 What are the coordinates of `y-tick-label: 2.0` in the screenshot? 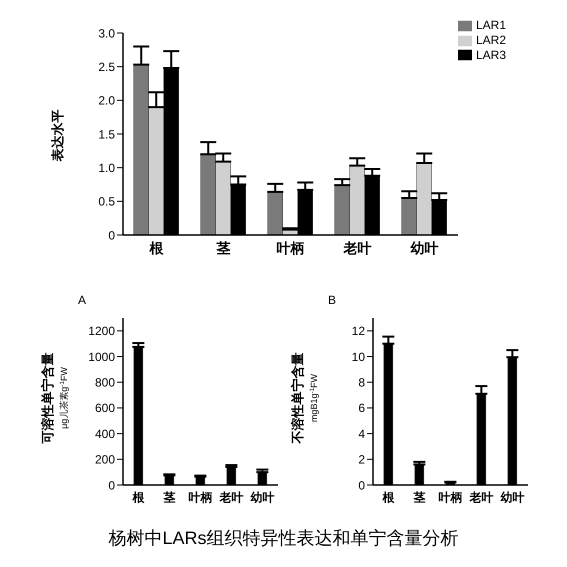 It's located at (107, 101).